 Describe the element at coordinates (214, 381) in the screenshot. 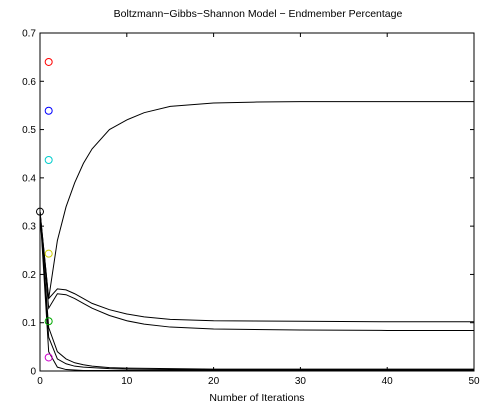

I see `x-tick-label: 20` at that location.